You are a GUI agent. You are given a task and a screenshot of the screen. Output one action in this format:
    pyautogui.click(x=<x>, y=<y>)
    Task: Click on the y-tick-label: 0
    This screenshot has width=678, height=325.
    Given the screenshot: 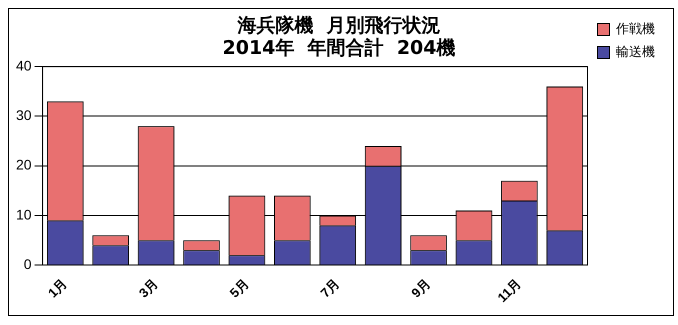 What is the action you would take?
    pyautogui.click(x=28, y=264)
    